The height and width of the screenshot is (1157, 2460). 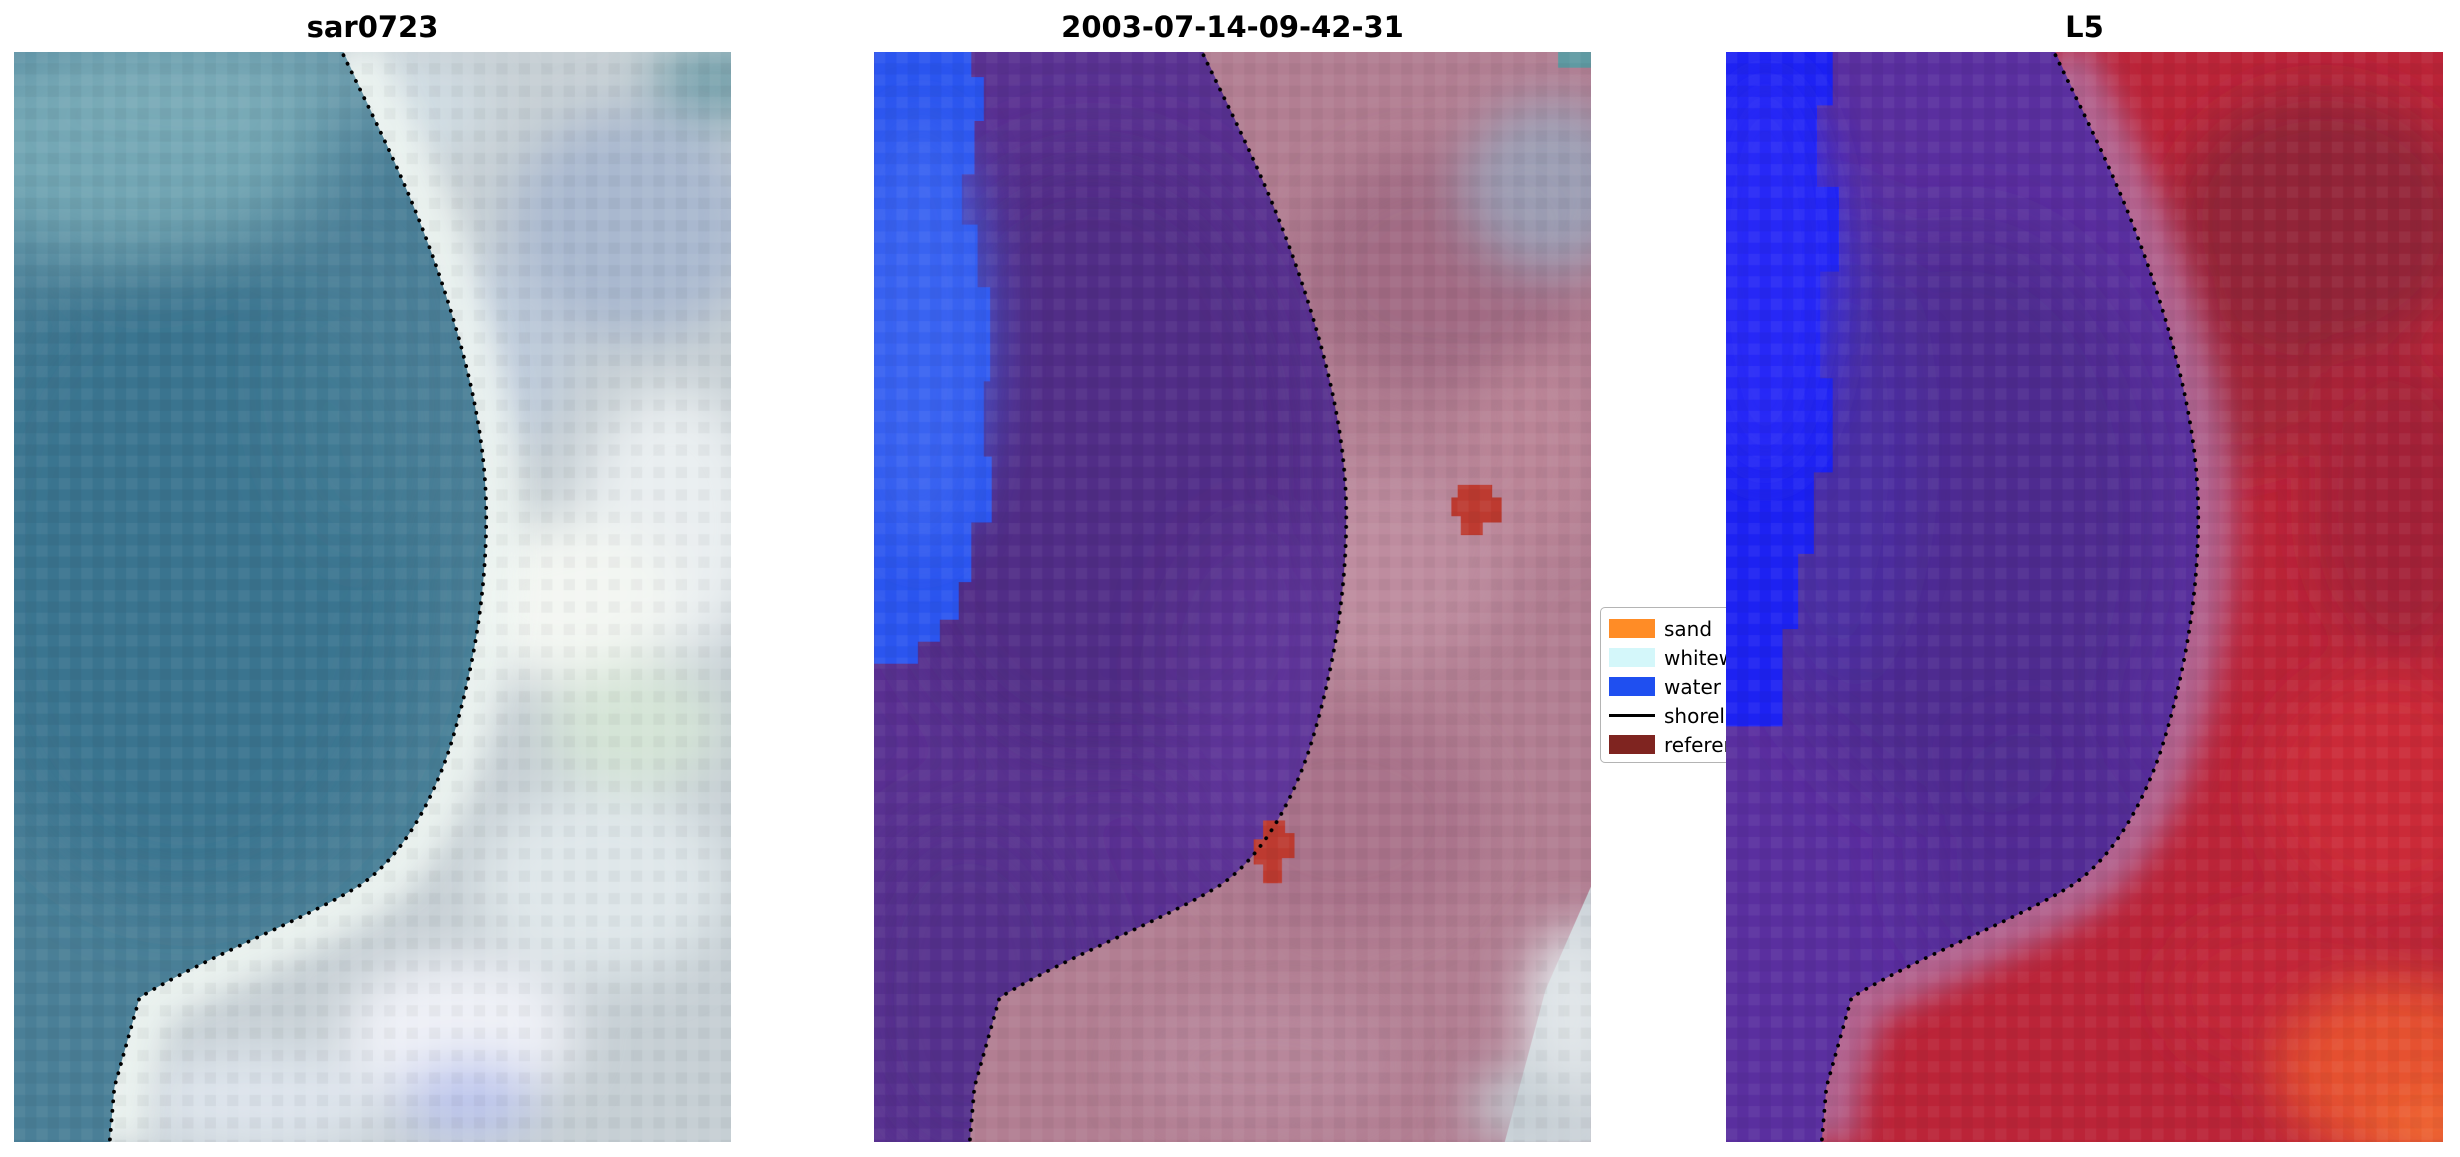 I want to click on legend: sand whitew water shorel referen, so click(x=1670, y=685).